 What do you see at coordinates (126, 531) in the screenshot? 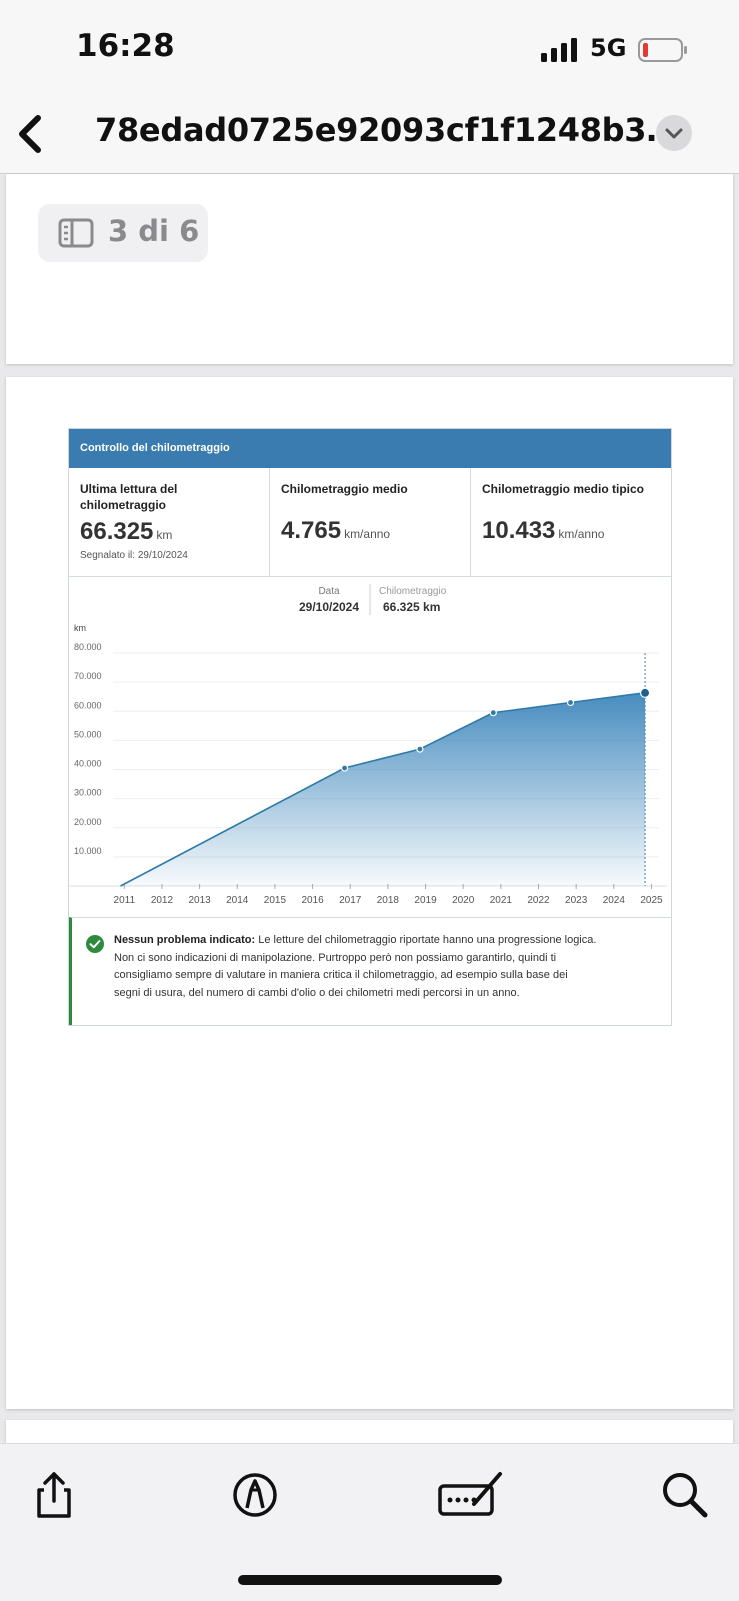
I see `stat-value: 66.325 km` at bounding box center [126, 531].